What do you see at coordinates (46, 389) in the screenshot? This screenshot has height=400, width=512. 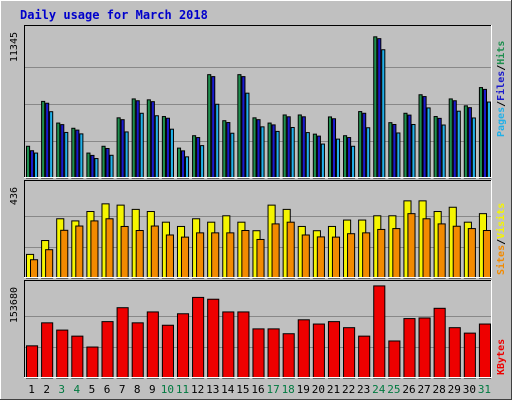 I see `day-label-2: 2` at bounding box center [46, 389].